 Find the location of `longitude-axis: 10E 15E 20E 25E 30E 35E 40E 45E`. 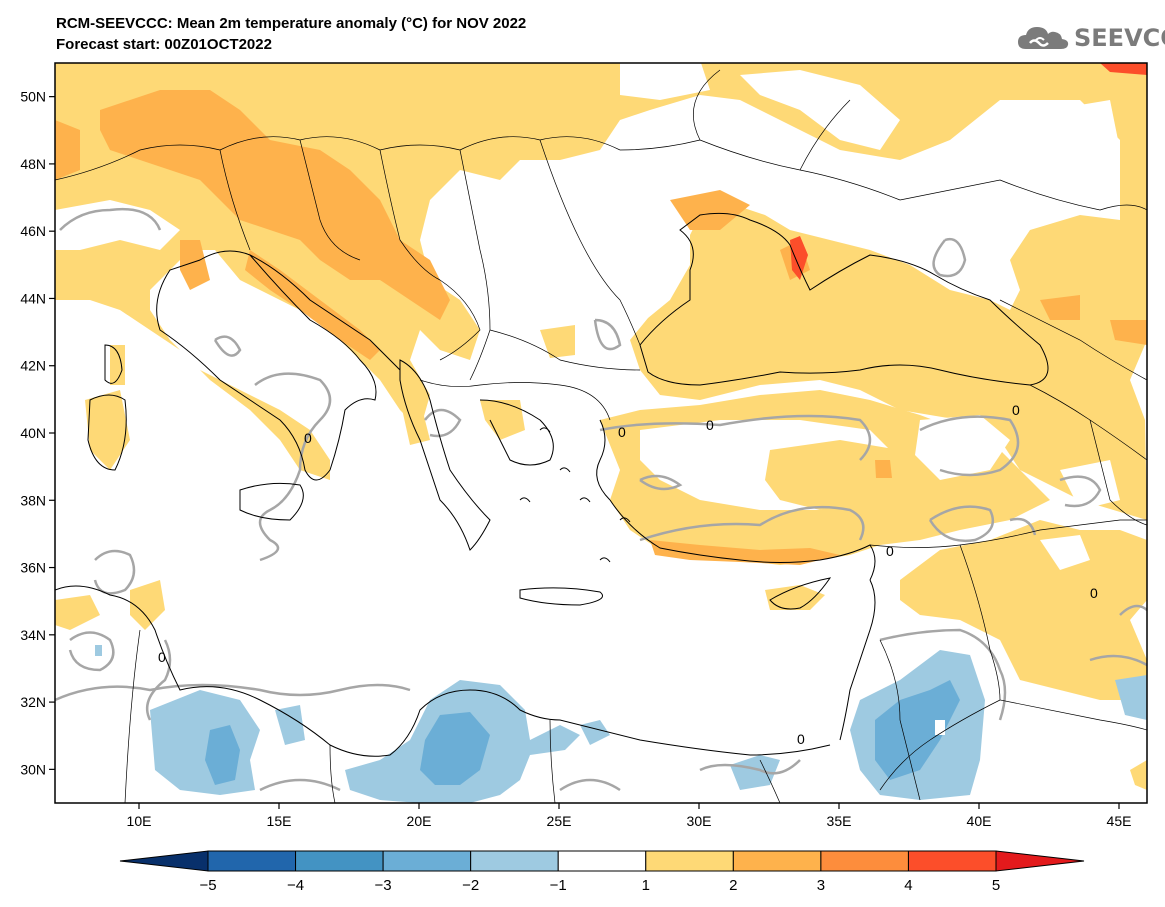

longitude-axis: 10E 15E 20E 25E 30E 35E 40E 45E is located at coordinates (629, 816).